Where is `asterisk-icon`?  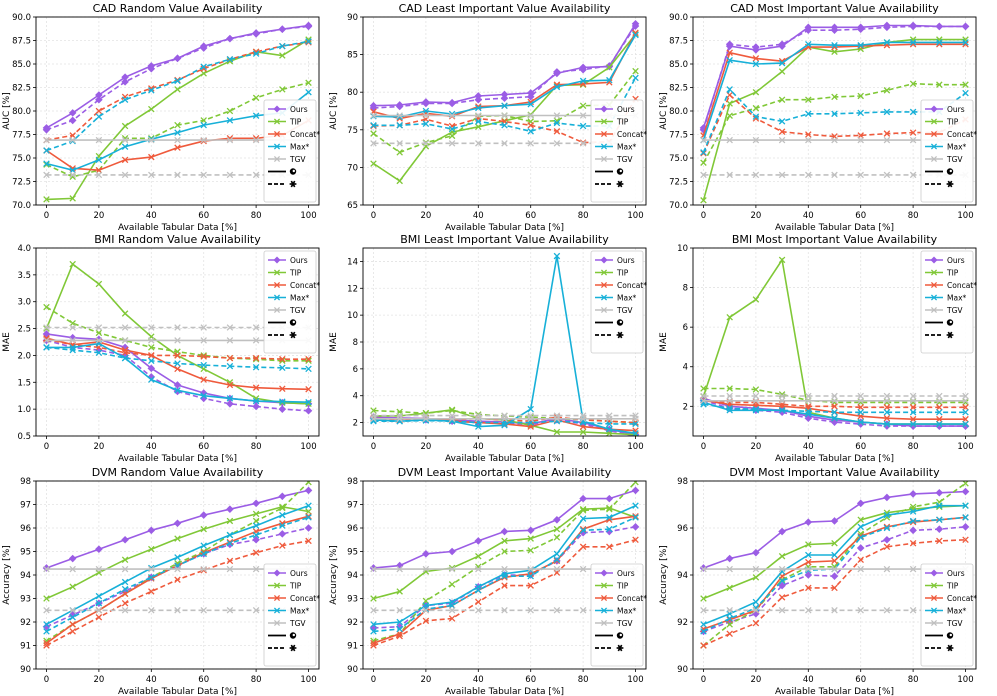 asterisk-icon is located at coordinates (293, 335).